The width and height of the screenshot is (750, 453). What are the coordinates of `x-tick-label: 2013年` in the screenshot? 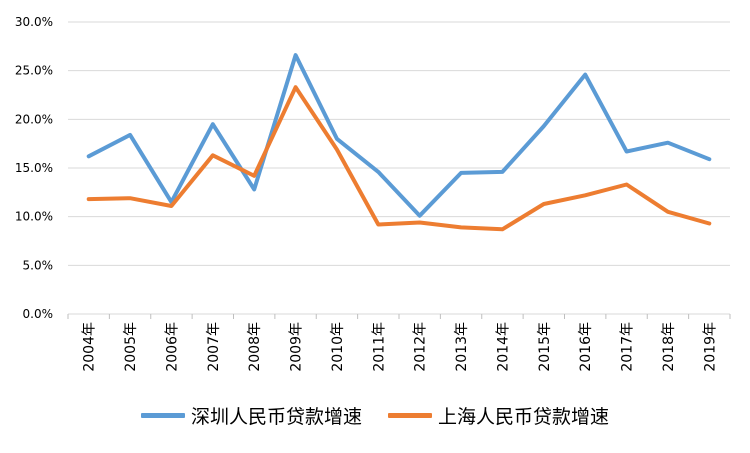 It's located at (462, 347).